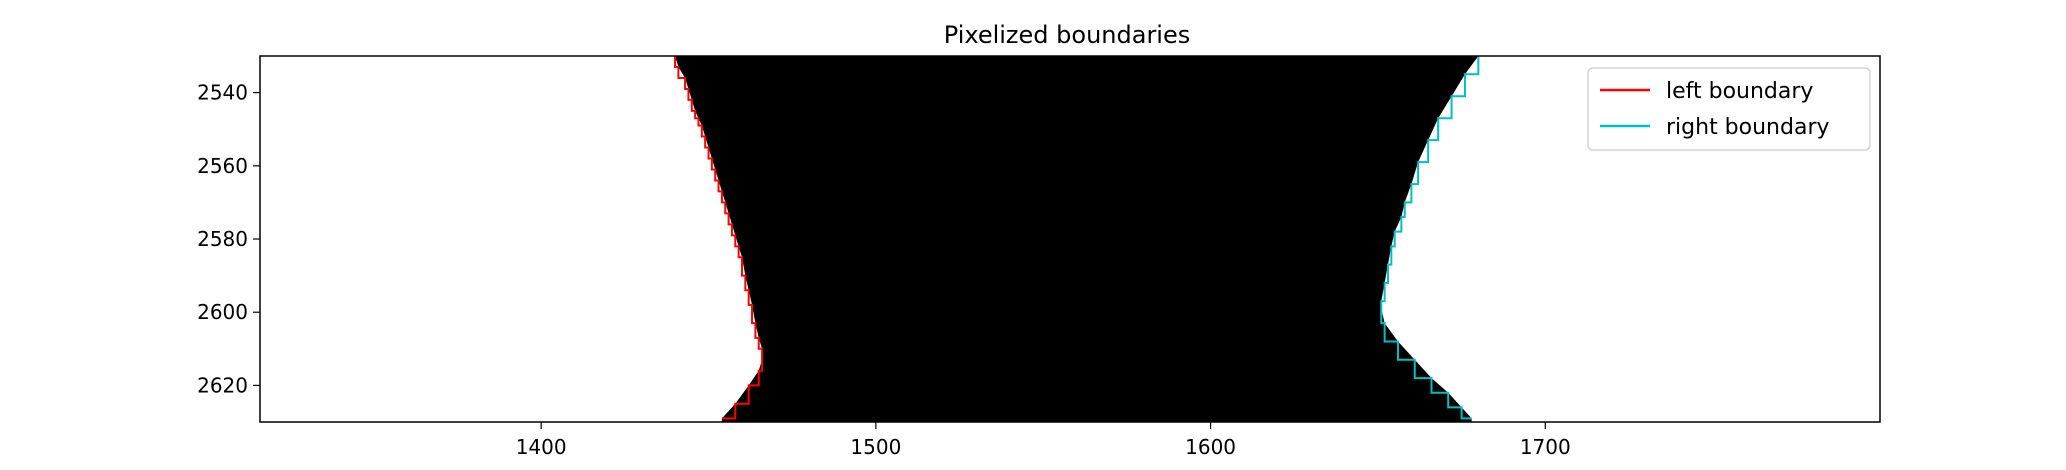 The height and width of the screenshot is (470, 2066). I want to click on series-line-left-boundary, so click(719, 238).